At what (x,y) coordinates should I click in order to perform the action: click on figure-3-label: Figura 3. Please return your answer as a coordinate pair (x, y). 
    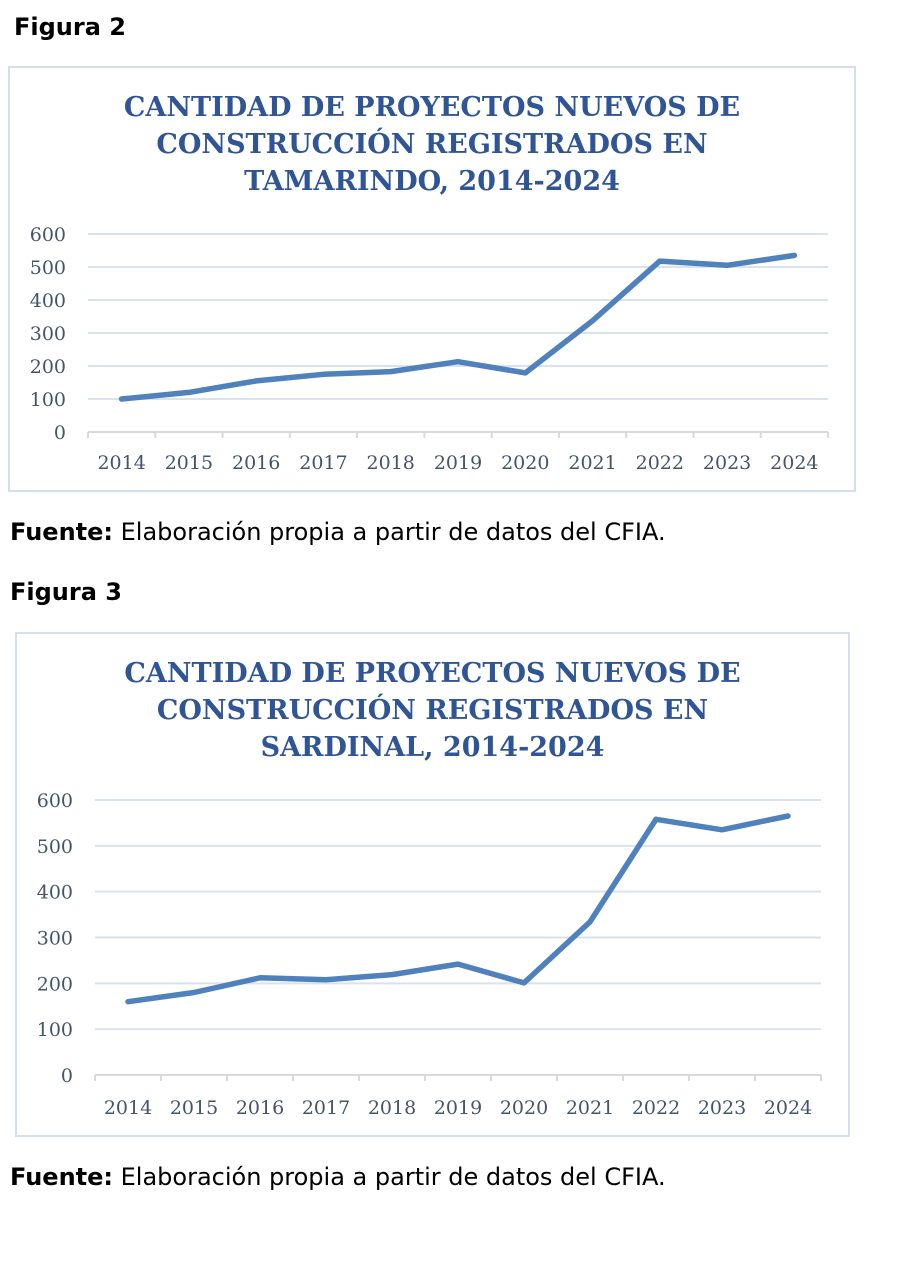
    Looking at the image, I should click on (66, 592).